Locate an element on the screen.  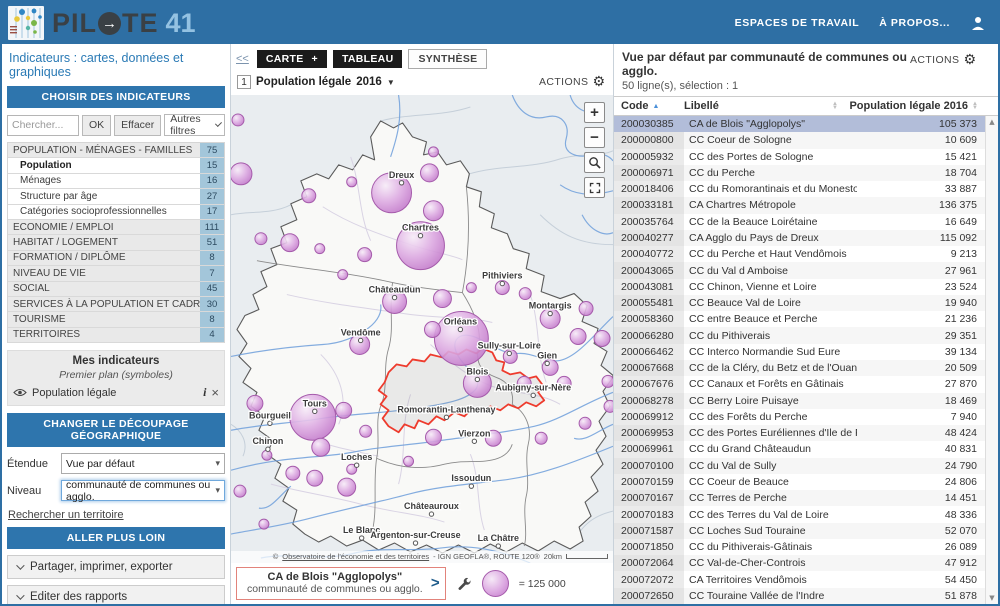
zoom-out-button: − is located at coordinates (594, 137).